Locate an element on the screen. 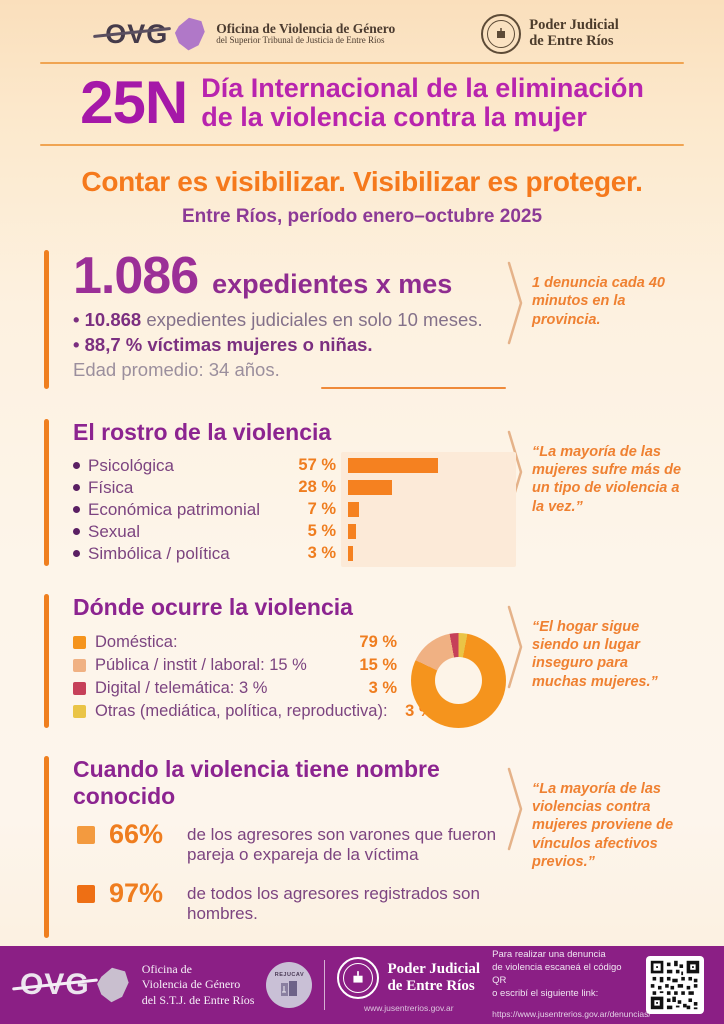 The height and width of the screenshot is (1024, 724). legend-row: Doméstica: 79 % is located at coordinates (235, 642).